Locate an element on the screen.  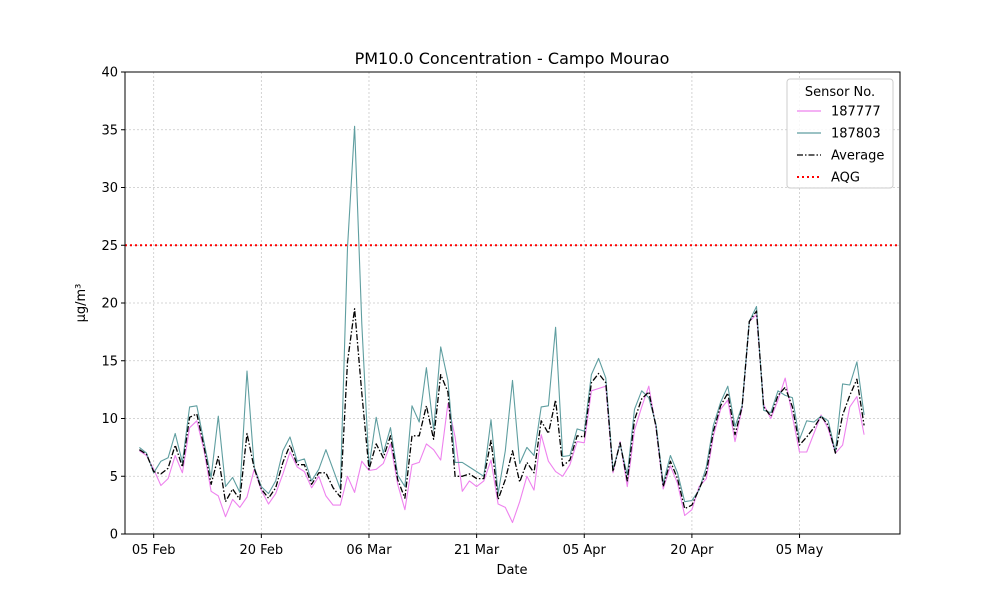
y-axis: 0 5 10 15 20 25 30 35 40 is located at coordinates (113, 304).